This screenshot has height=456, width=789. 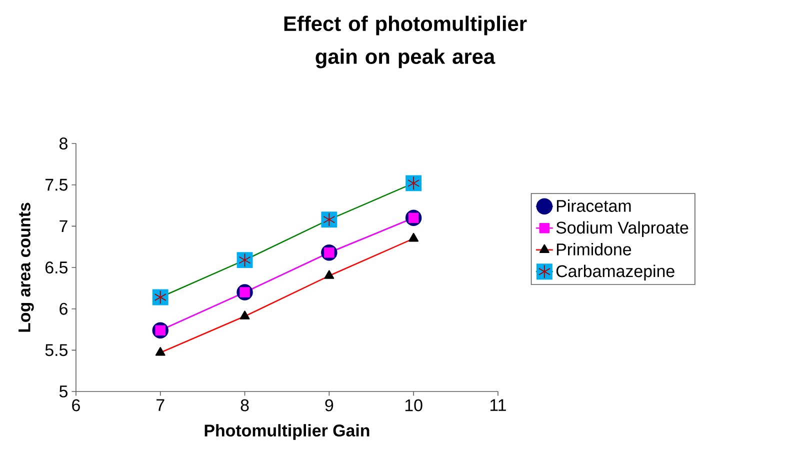 What do you see at coordinates (413, 405) in the screenshot?
I see `x-tick-label: 10` at bounding box center [413, 405].